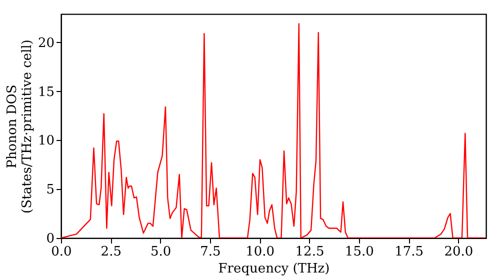  Describe the element at coordinates (459, 252) in the screenshot. I see `x-tick-label: 20.0` at that location.